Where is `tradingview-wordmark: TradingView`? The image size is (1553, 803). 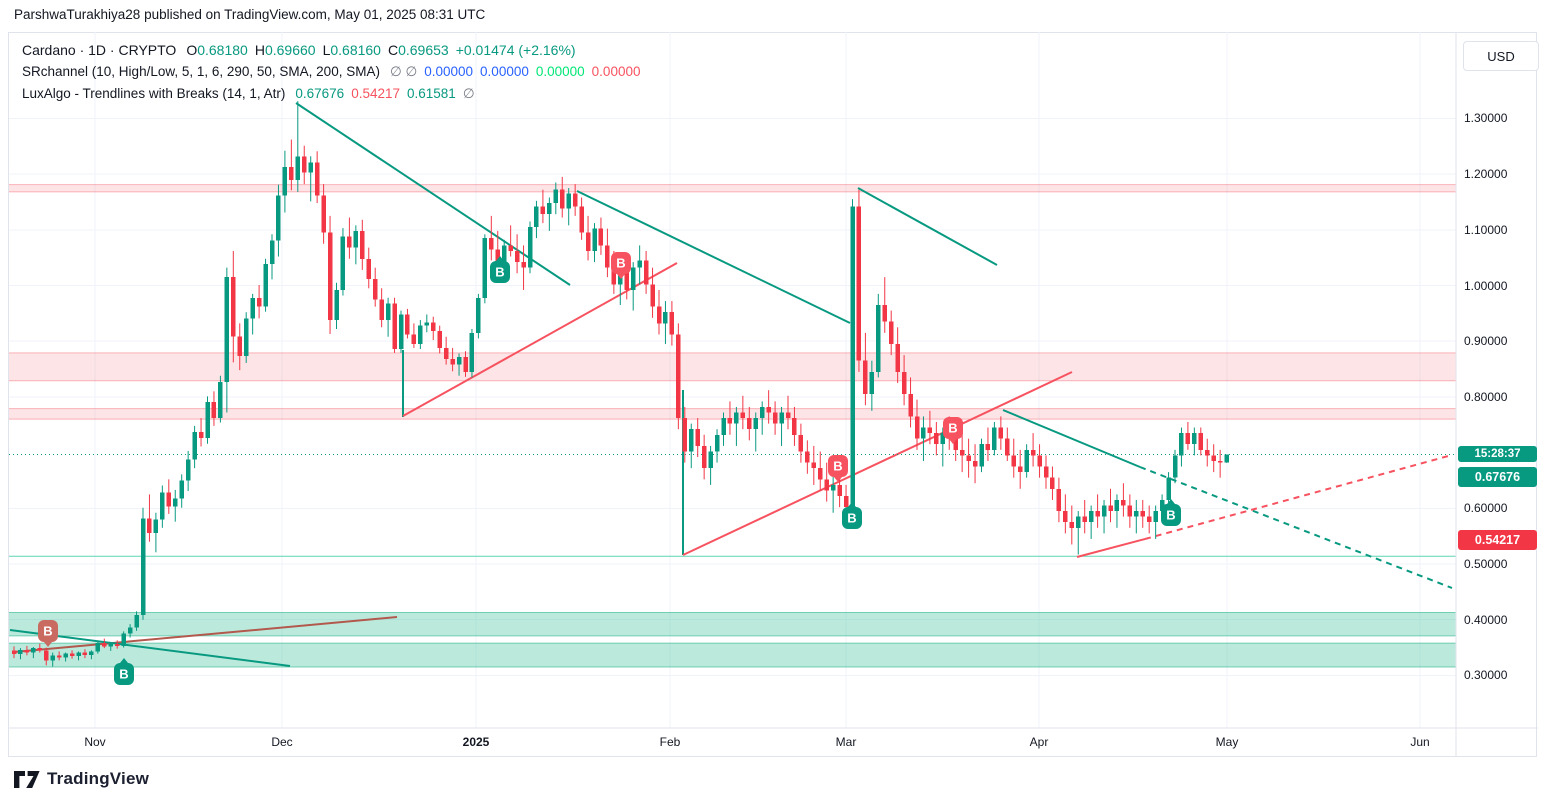 tradingview-wordmark: TradingView is located at coordinates (98, 778).